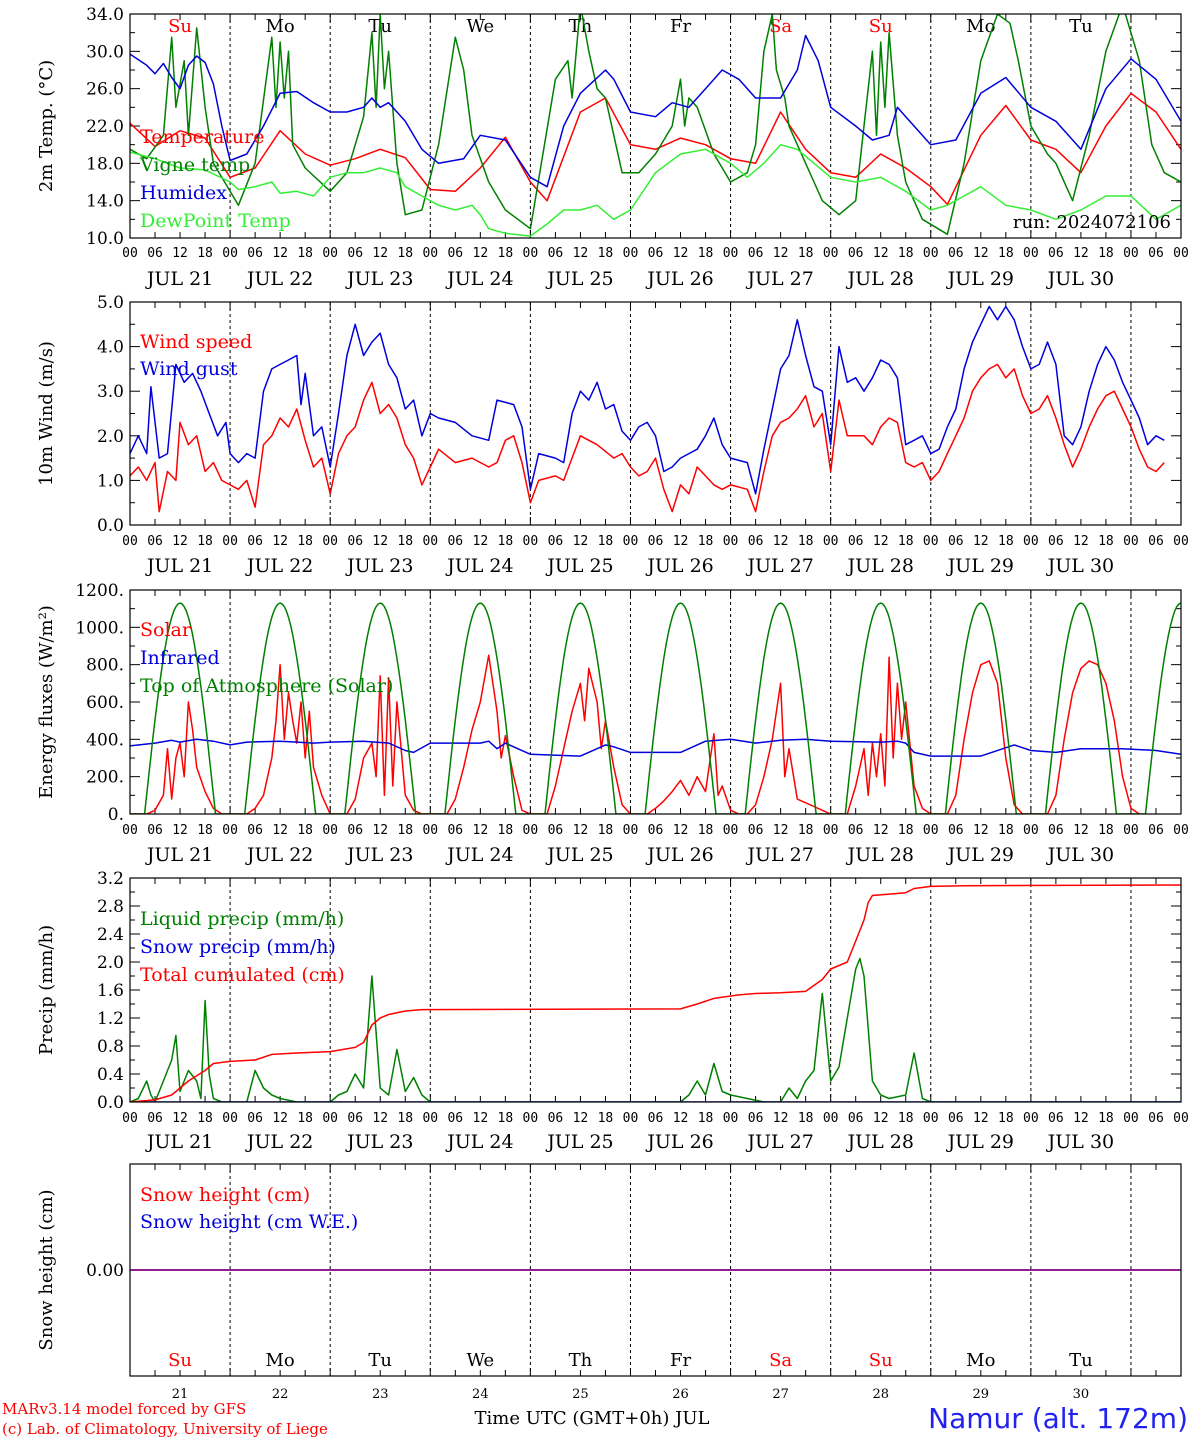 The image size is (1194, 1440). I want to click on y-tick-label: 2.4, so click(110, 935).